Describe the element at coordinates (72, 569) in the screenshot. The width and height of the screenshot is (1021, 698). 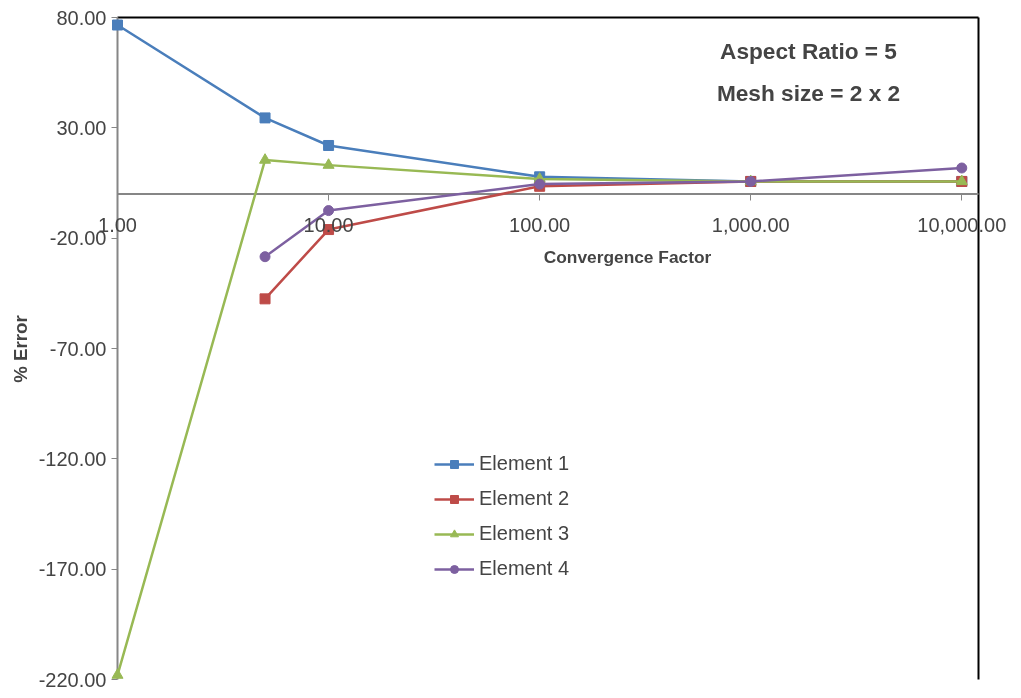
I see `y-tick-label: -170.00` at that location.